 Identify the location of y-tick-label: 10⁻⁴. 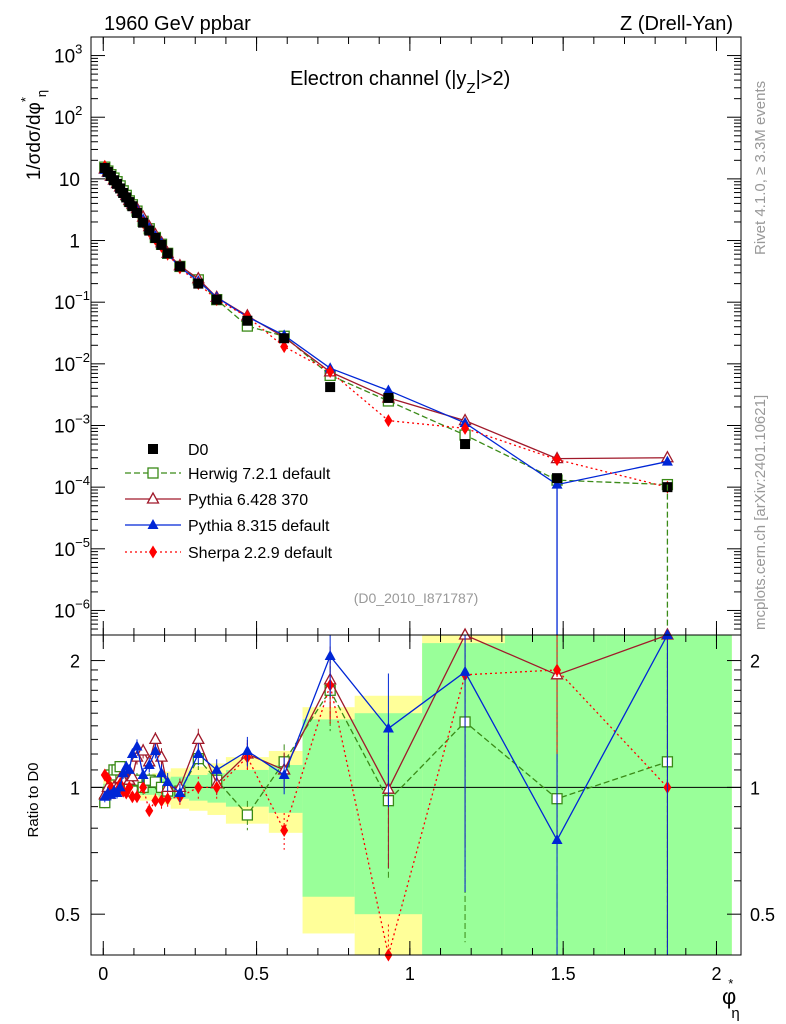
(72, 486).